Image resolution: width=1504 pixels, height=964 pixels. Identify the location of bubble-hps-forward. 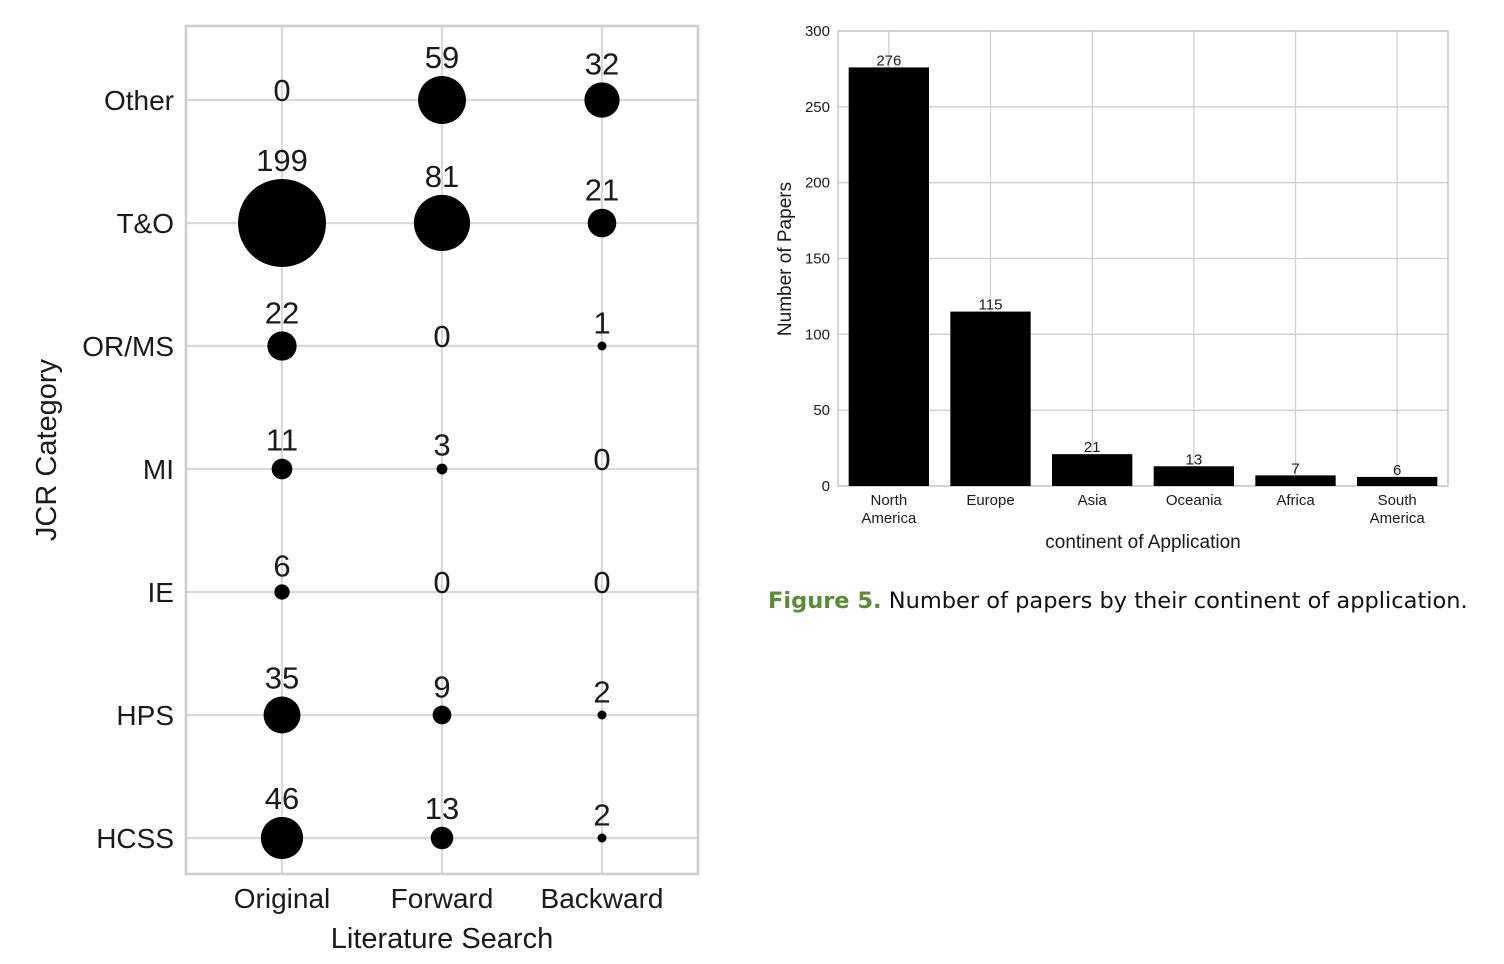
(442, 715).